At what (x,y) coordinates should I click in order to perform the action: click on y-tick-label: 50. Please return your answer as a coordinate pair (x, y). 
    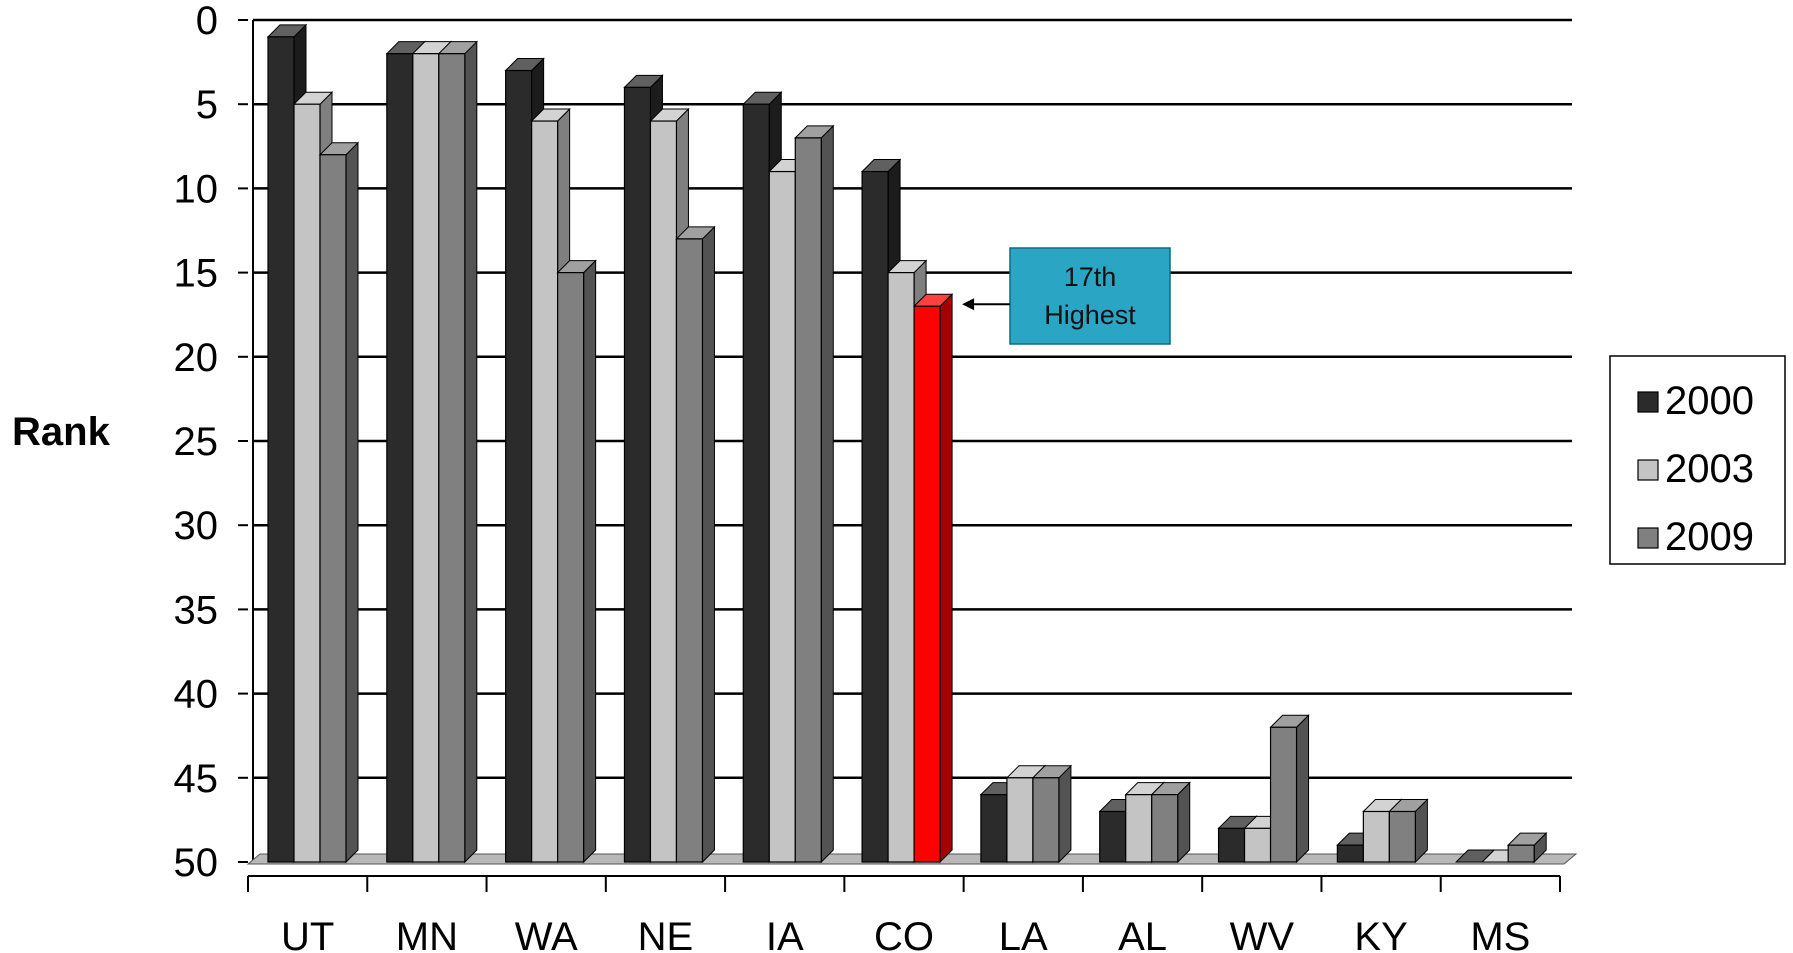
    Looking at the image, I should click on (196, 863).